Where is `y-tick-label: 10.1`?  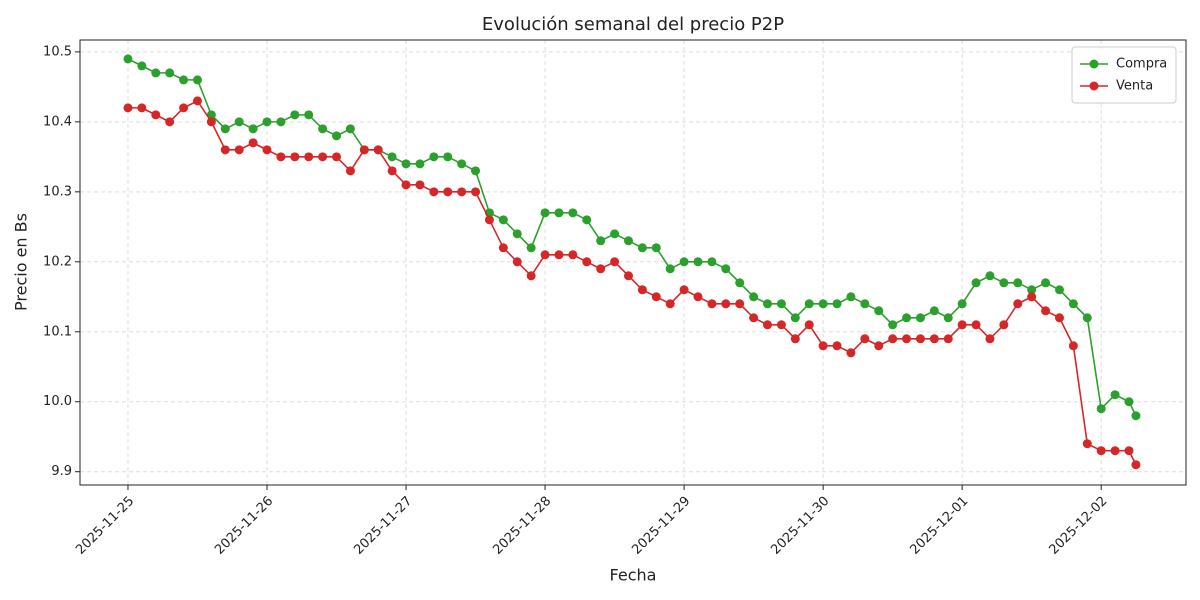 y-tick-label: 10.1 is located at coordinates (57, 331).